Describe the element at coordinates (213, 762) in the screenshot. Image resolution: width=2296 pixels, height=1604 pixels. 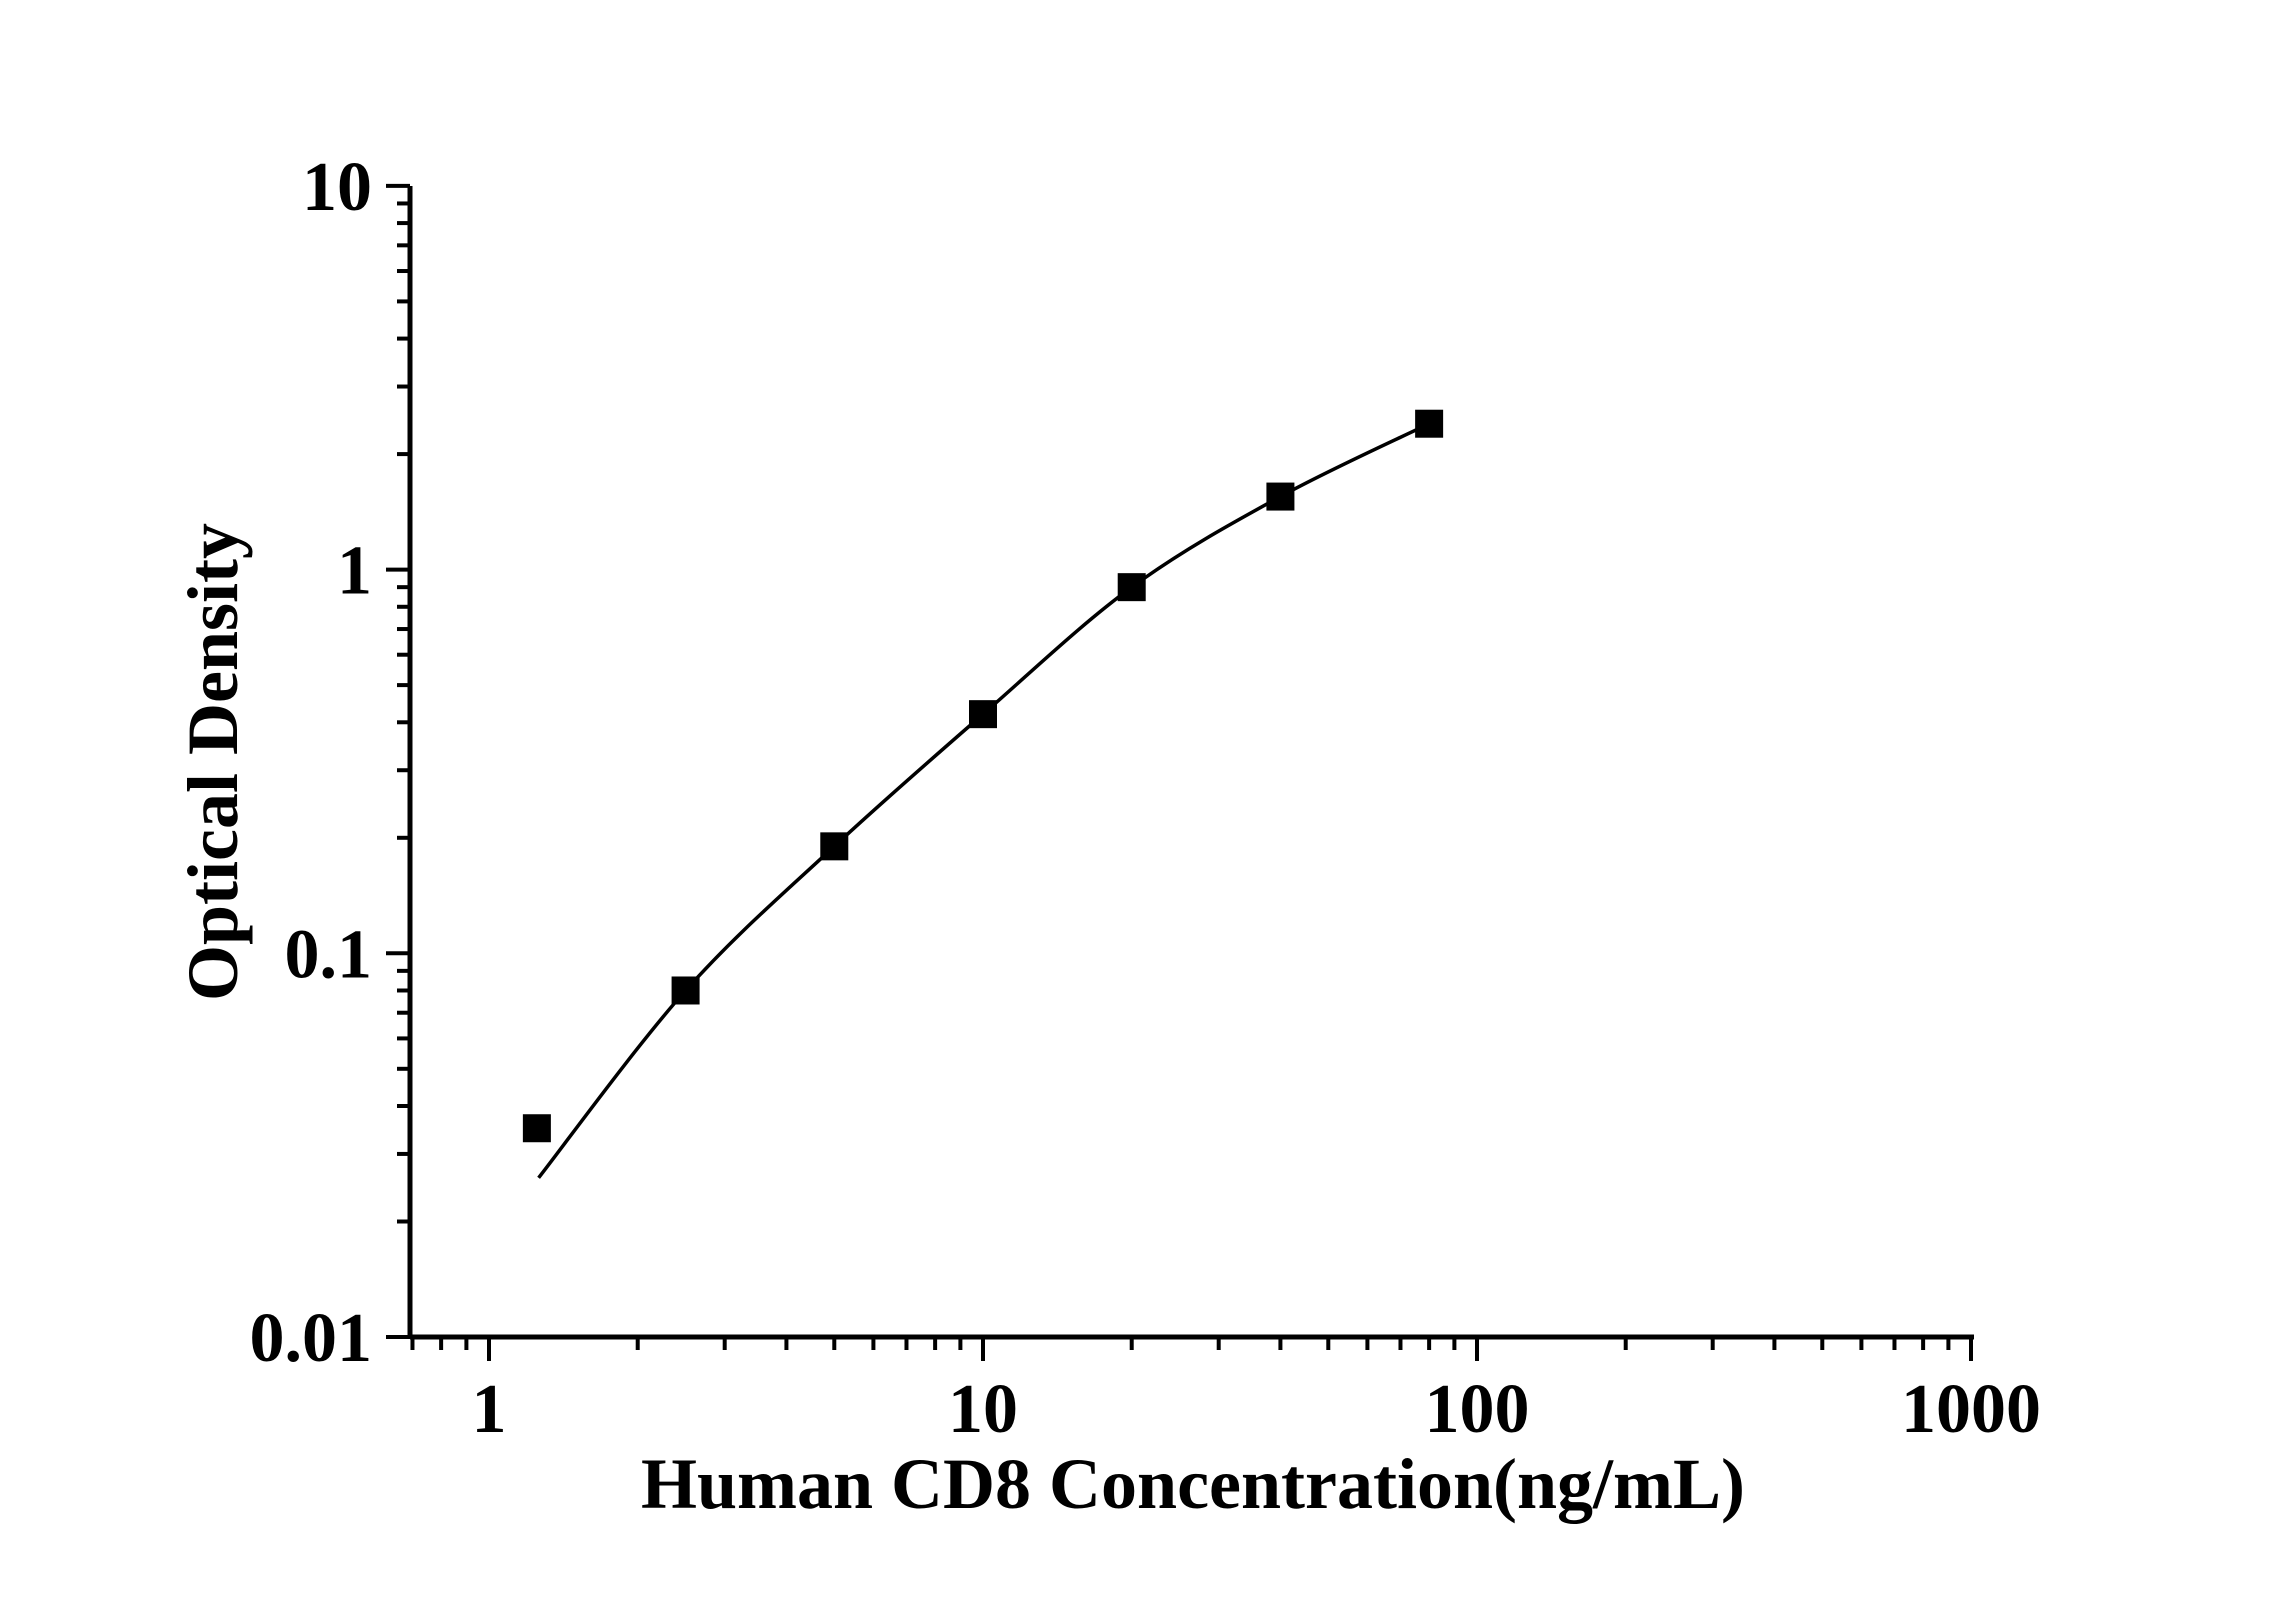
I see `y-axis-title: Optical Density` at that location.